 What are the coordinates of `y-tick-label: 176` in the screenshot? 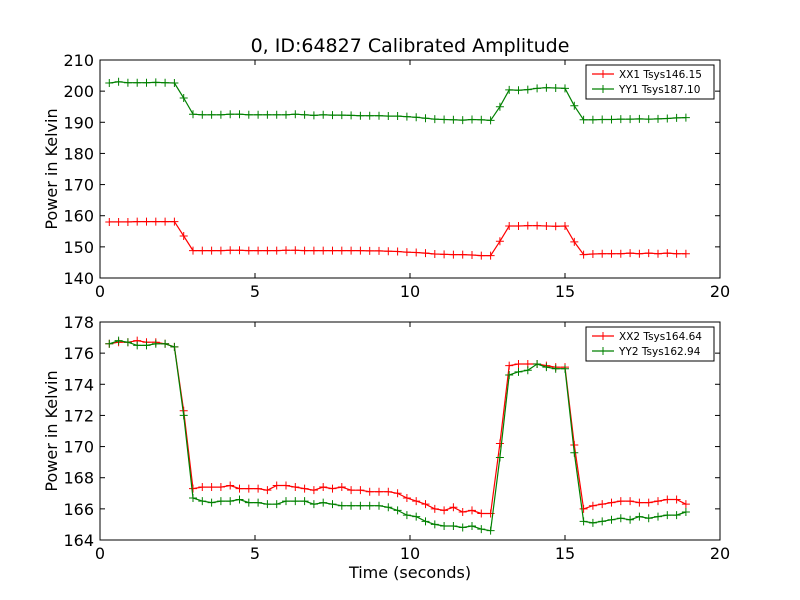 It's located at (78, 353).